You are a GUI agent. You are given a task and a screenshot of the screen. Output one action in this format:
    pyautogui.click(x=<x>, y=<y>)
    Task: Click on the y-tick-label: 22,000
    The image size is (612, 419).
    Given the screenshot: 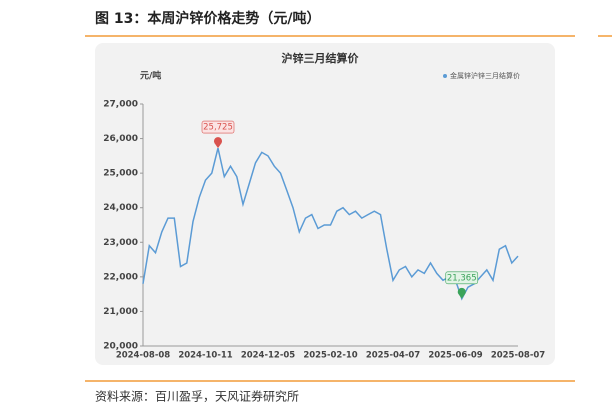 What is the action you would take?
    pyautogui.click(x=120, y=277)
    